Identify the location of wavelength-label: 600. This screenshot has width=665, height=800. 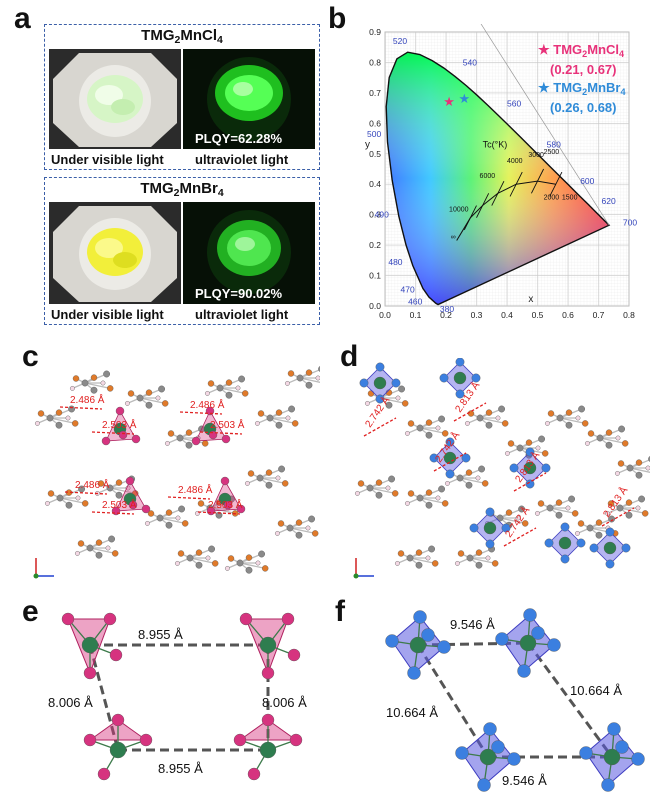
(587, 181).